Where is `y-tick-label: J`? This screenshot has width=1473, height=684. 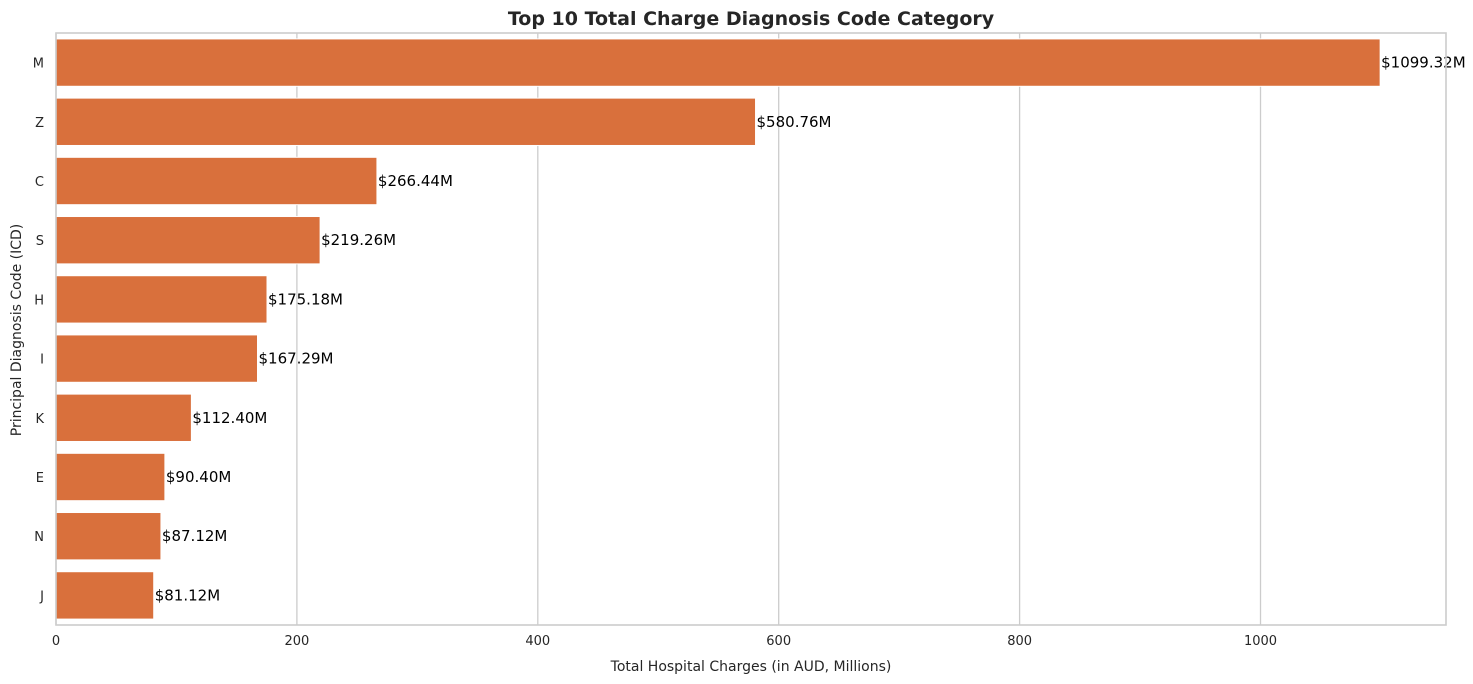 y-tick-label: J is located at coordinates (41, 596).